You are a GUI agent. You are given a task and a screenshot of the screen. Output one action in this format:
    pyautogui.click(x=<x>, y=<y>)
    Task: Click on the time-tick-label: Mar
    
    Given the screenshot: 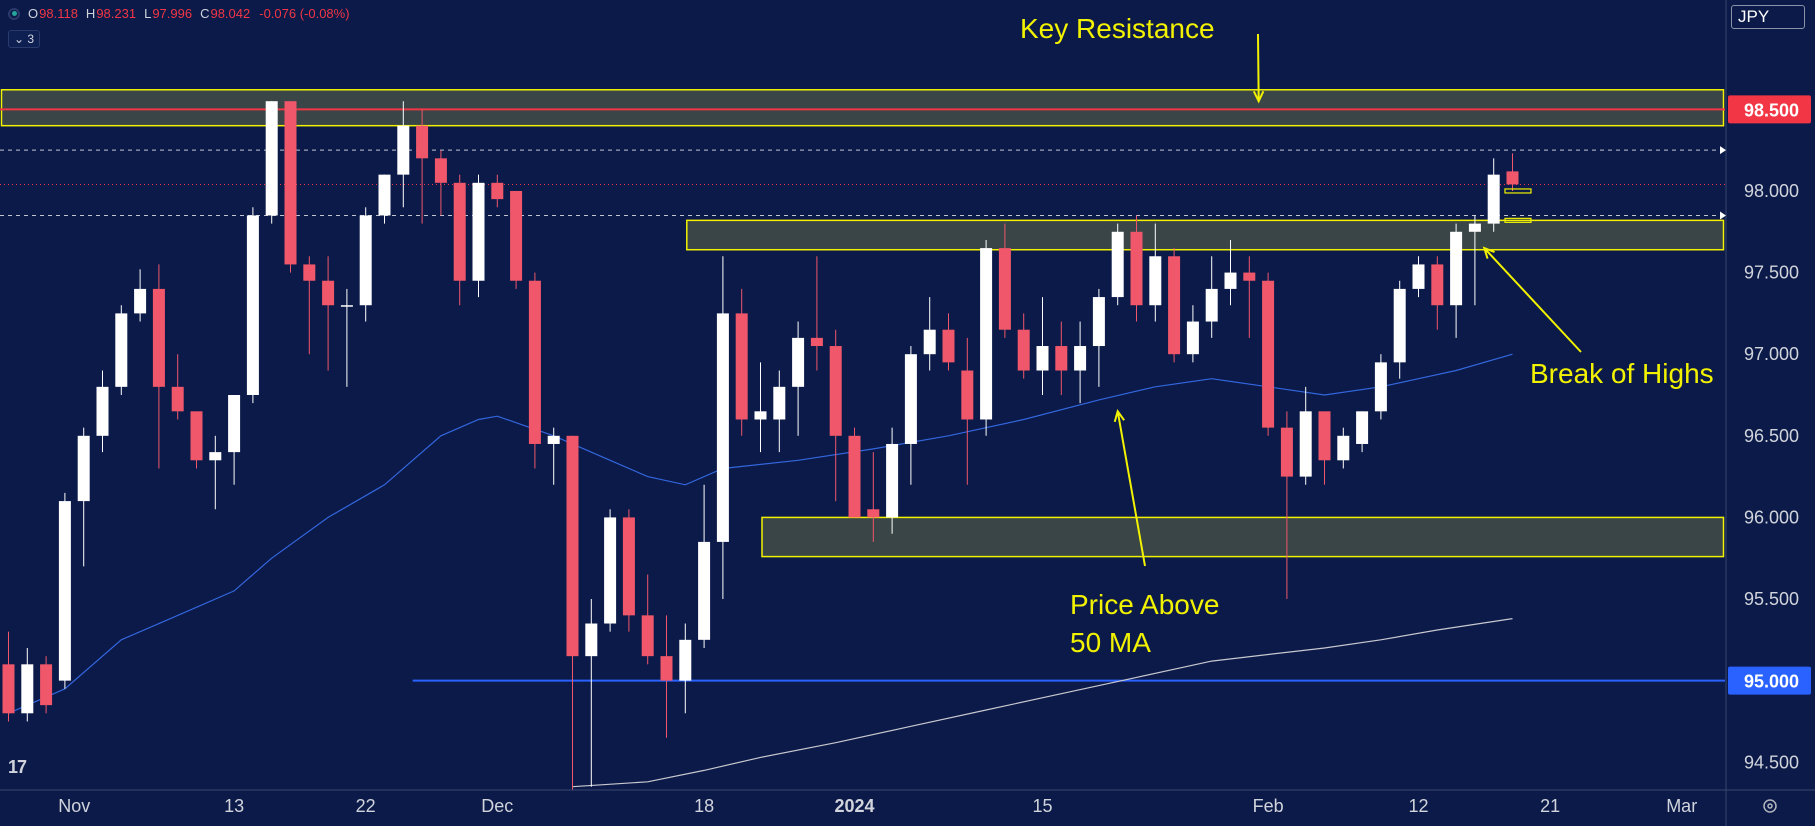 What is the action you would take?
    pyautogui.click(x=1681, y=806)
    